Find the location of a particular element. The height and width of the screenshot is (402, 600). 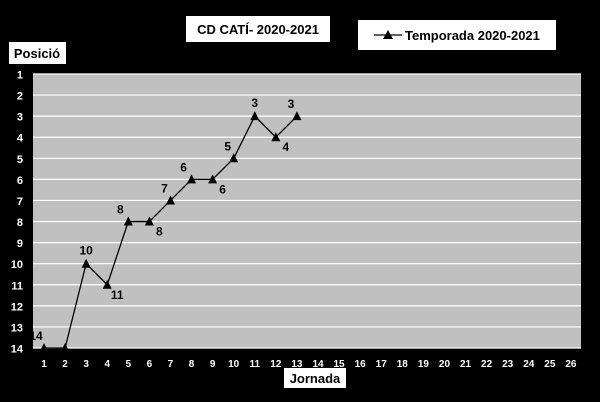

x-tick-label: 6 is located at coordinates (150, 364).